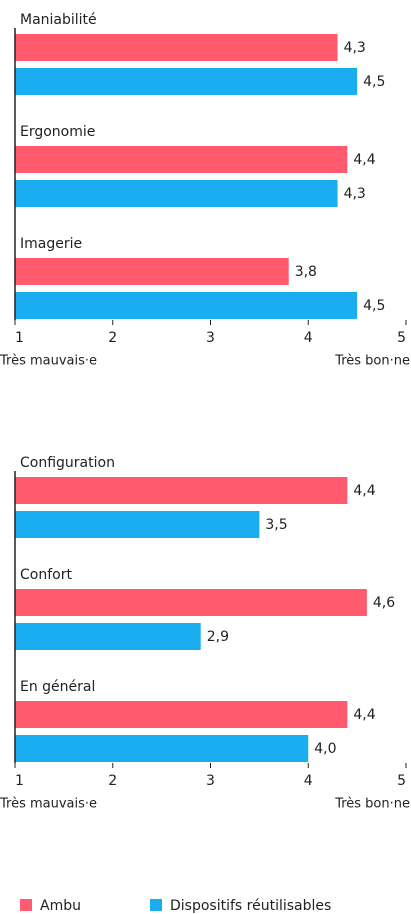  Describe the element at coordinates (58, 20) in the screenshot. I see `category-label: Maniabilité` at that location.